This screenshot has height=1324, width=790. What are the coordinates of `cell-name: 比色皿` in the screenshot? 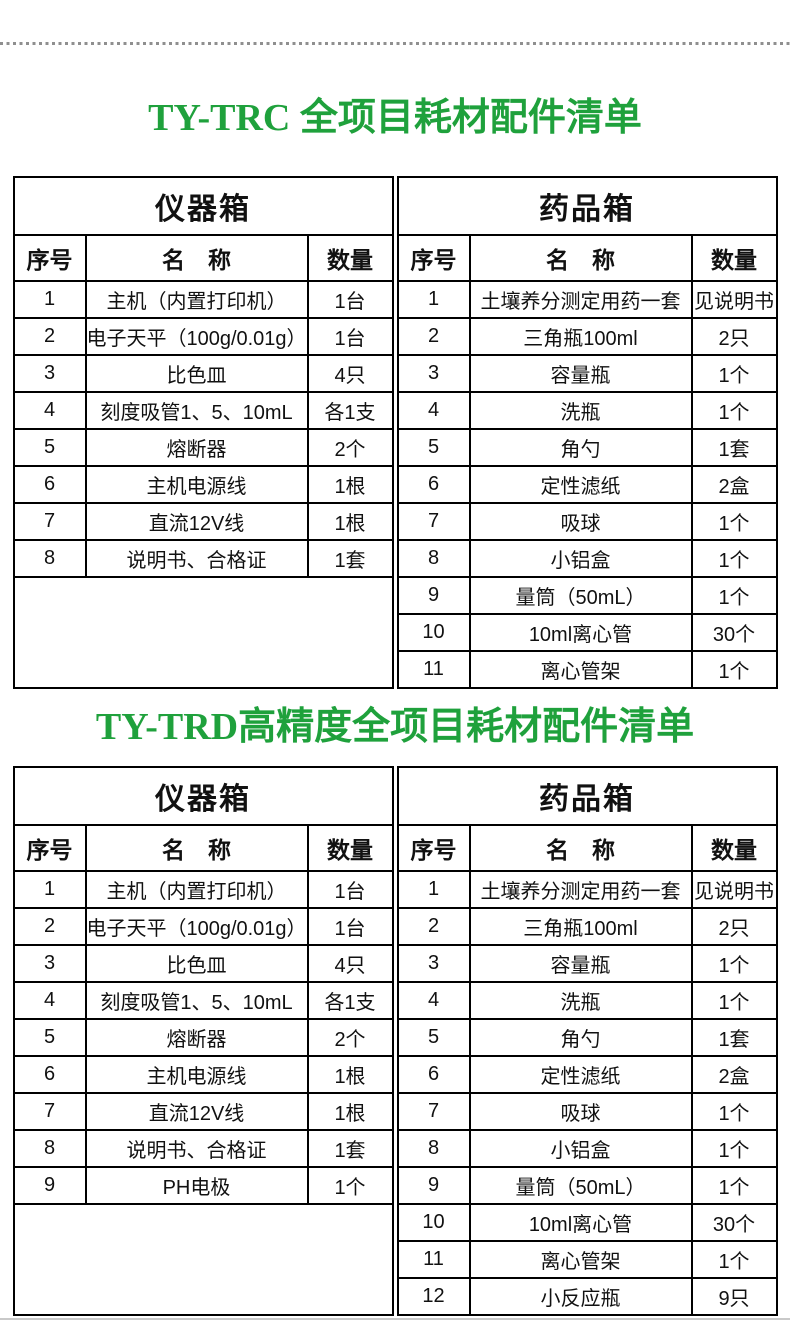 It's located at (196, 963).